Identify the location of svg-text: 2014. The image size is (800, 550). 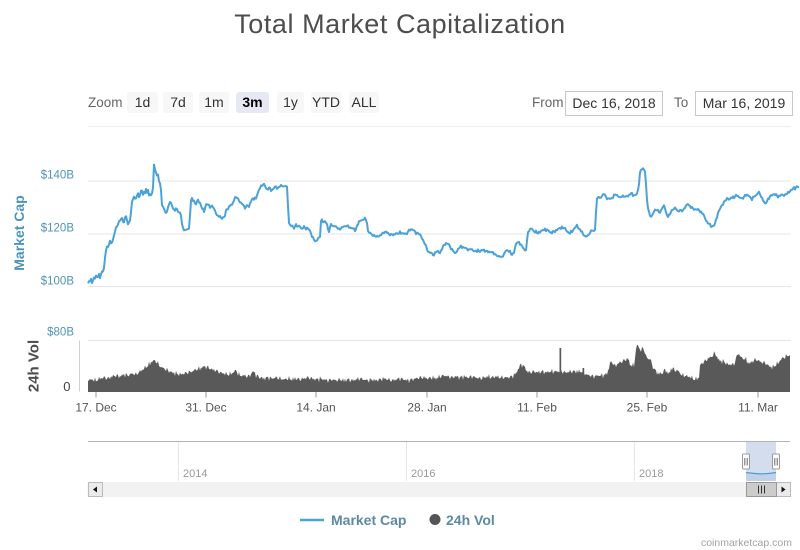
(195, 474).